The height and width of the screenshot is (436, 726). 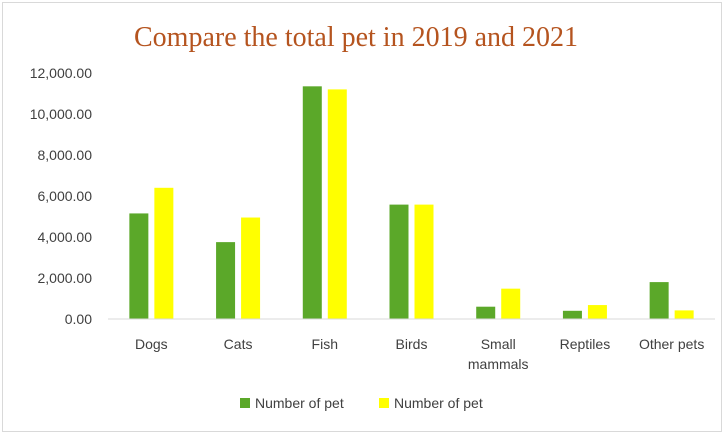 What do you see at coordinates (585, 344) in the screenshot?
I see `x-tick-label: Reptiles` at bounding box center [585, 344].